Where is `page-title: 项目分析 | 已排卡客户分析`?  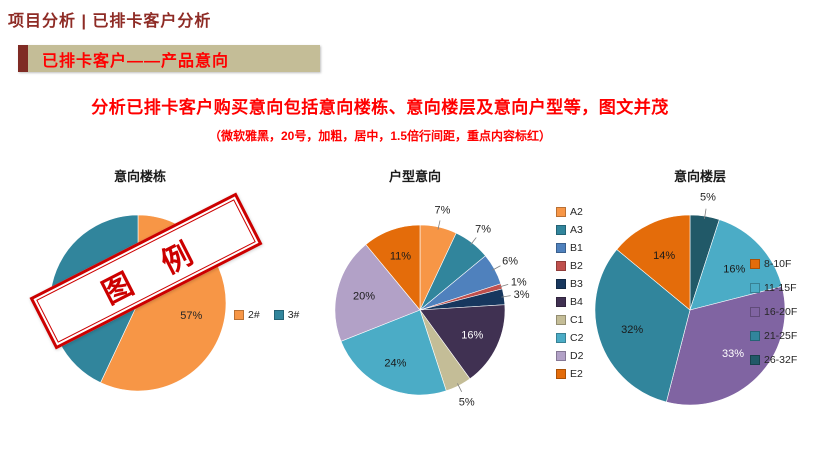
page-title: 项目分析 | 已排卡客户分析 is located at coordinates (110, 21).